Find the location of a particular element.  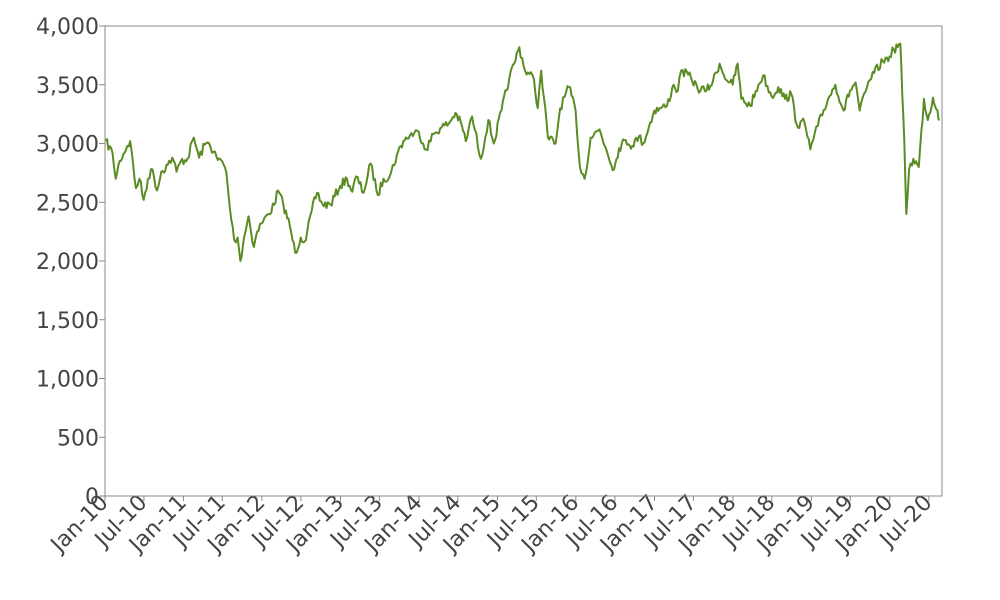

y-tick-label: 1,000 is located at coordinates (67, 380).